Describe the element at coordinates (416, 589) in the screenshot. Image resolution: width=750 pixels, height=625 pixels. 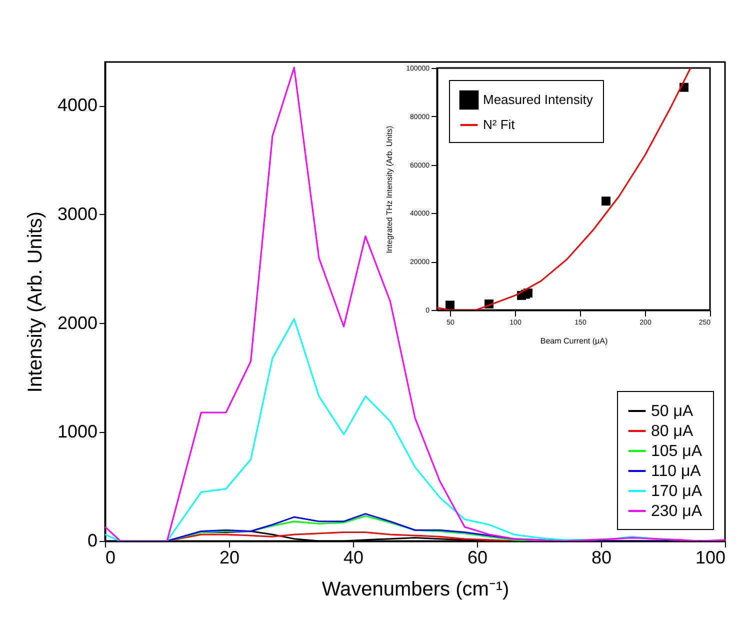
I see `x-axis-title: Wavenumbers (cm⁻¹)` at that location.